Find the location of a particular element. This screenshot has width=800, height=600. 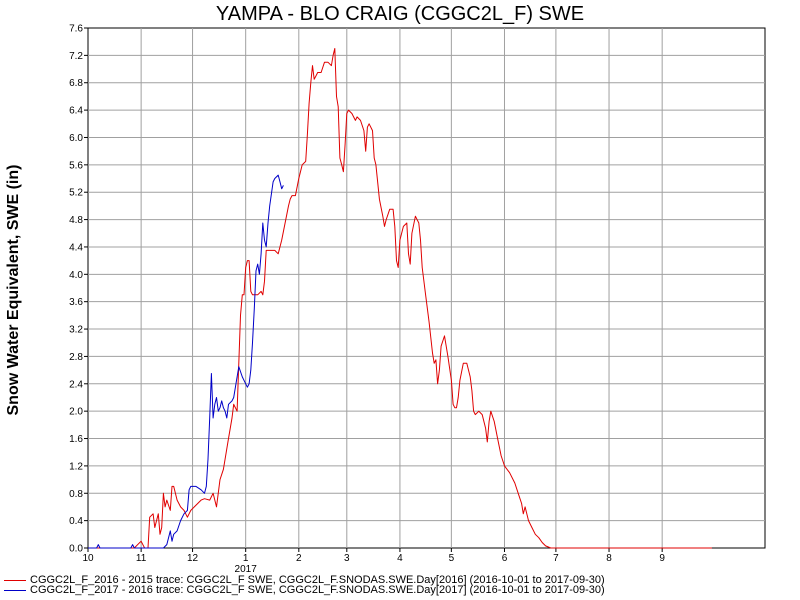

y-tick-label: 4.8 is located at coordinates (76, 220).